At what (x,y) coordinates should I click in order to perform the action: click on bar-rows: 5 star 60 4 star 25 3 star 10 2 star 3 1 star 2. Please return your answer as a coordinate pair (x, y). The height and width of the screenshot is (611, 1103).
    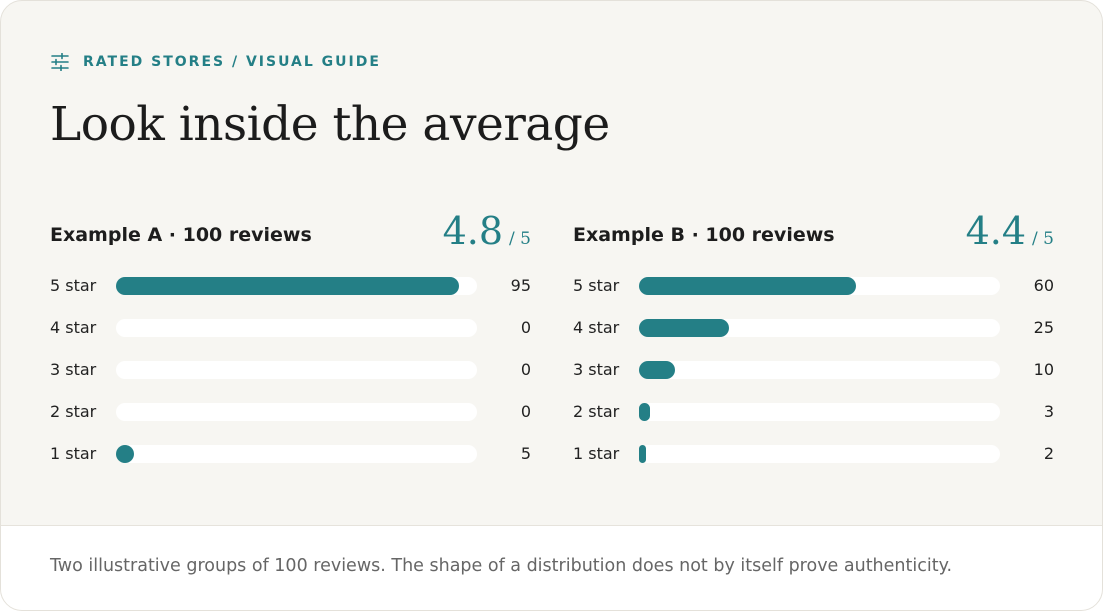
    Looking at the image, I should click on (813, 373).